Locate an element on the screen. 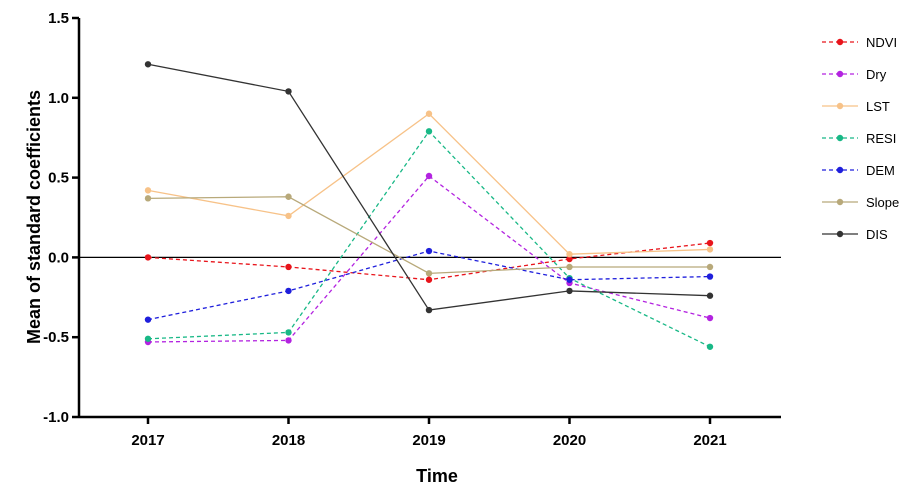 Image resolution: width=911 pixels, height=487 pixels. y-tick-label: 0.0 is located at coordinates (58, 257).